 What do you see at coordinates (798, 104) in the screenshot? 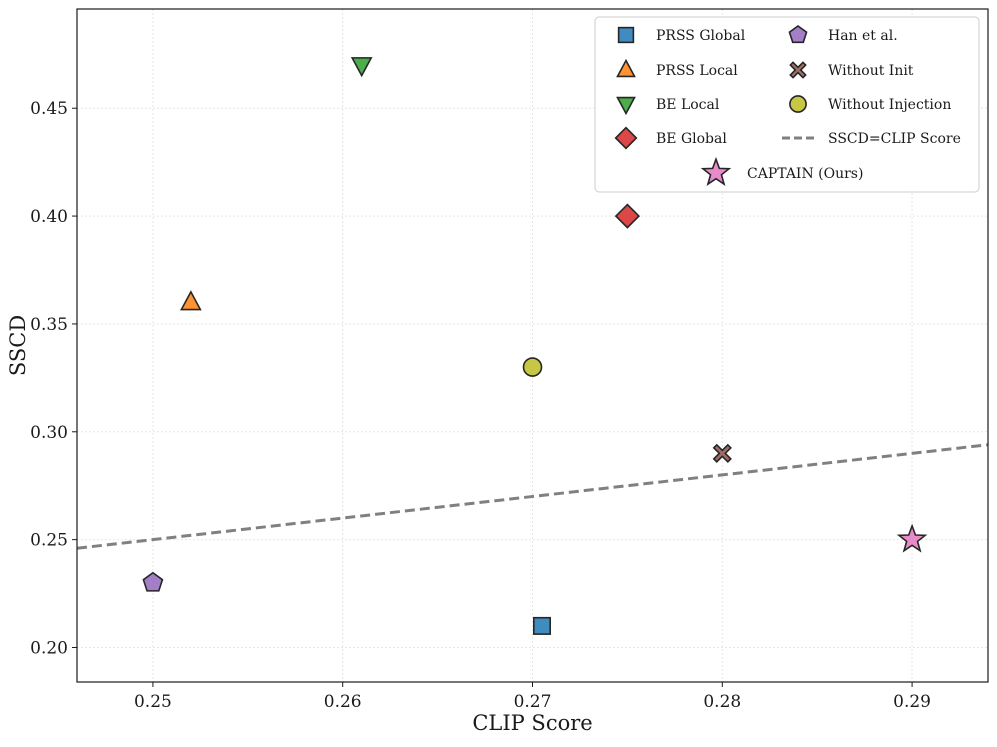
I see `legend-marker-without-injection` at bounding box center [798, 104].